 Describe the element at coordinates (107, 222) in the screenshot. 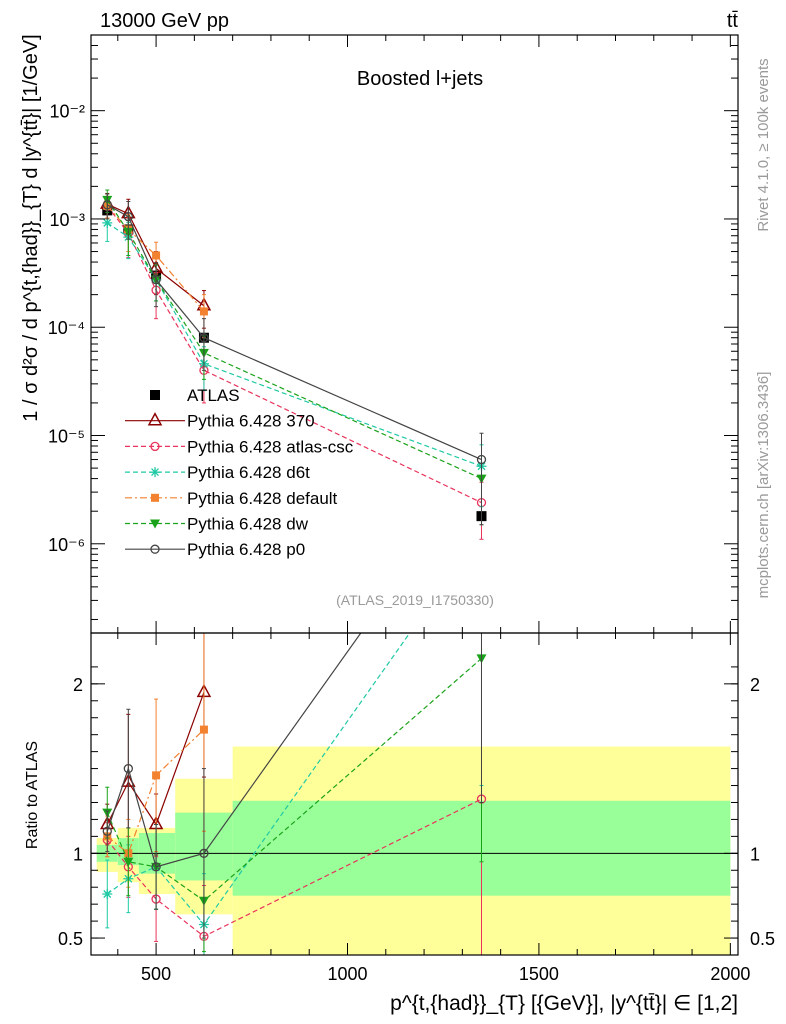

I see `data-point-d6t` at that location.